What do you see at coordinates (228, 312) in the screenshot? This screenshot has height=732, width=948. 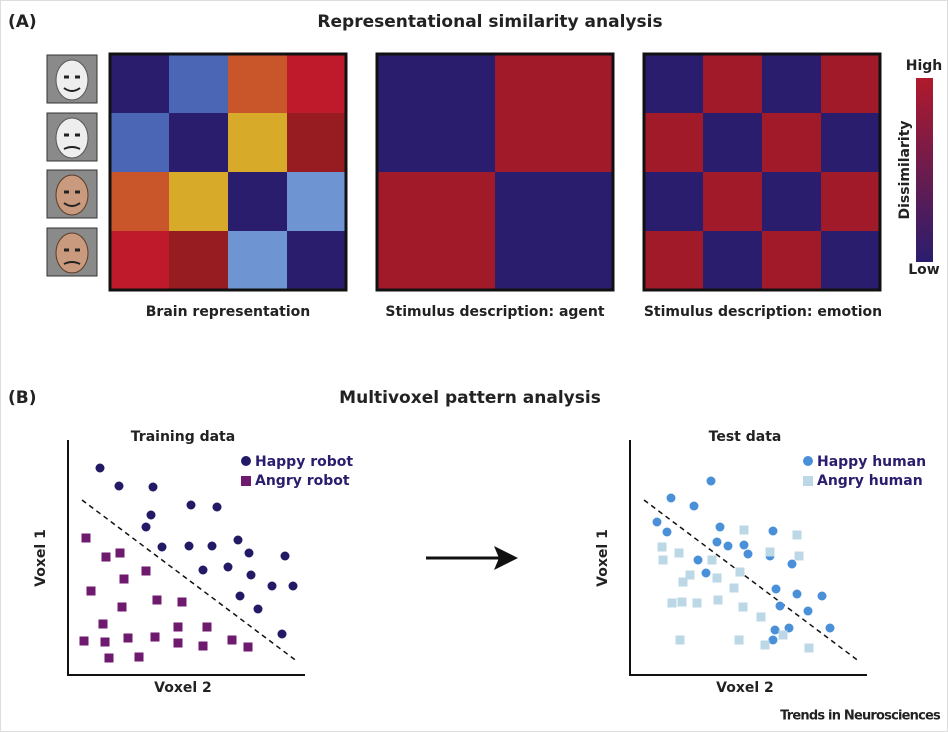 I see `matrix-caption: Brain representation` at bounding box center [228, 312].